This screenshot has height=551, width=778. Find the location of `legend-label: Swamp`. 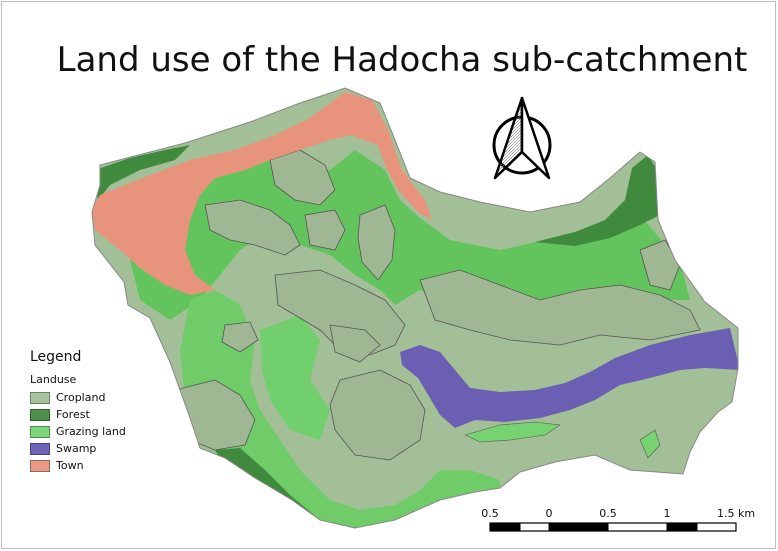

legend-label: Swamp is located at coordinates (76, 448).